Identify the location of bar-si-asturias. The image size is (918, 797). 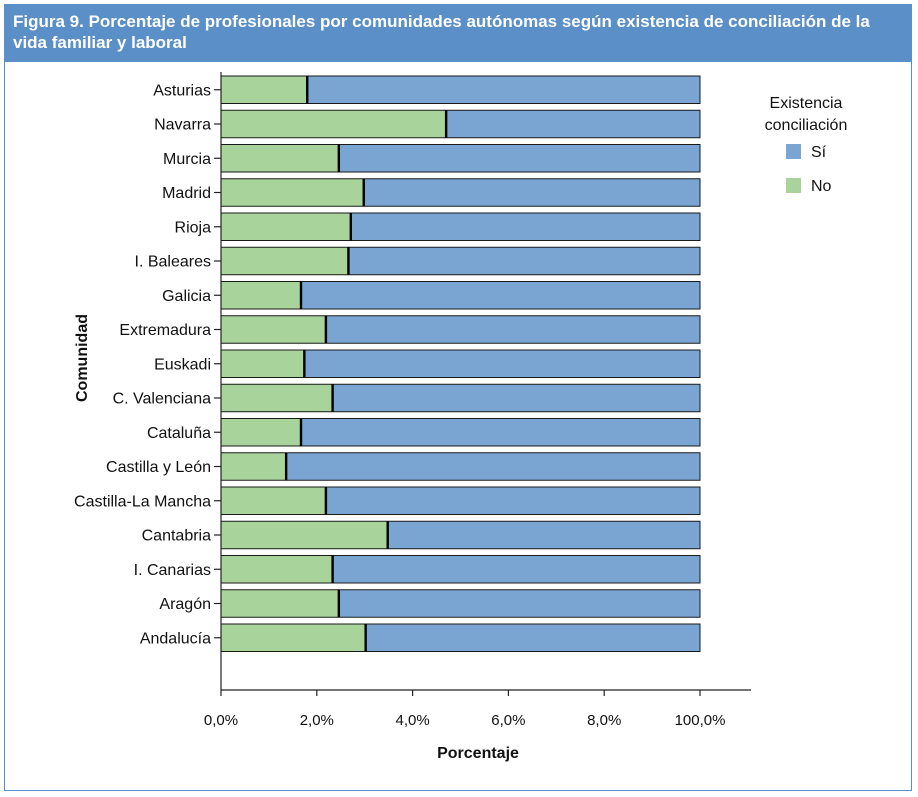
(503, 90).